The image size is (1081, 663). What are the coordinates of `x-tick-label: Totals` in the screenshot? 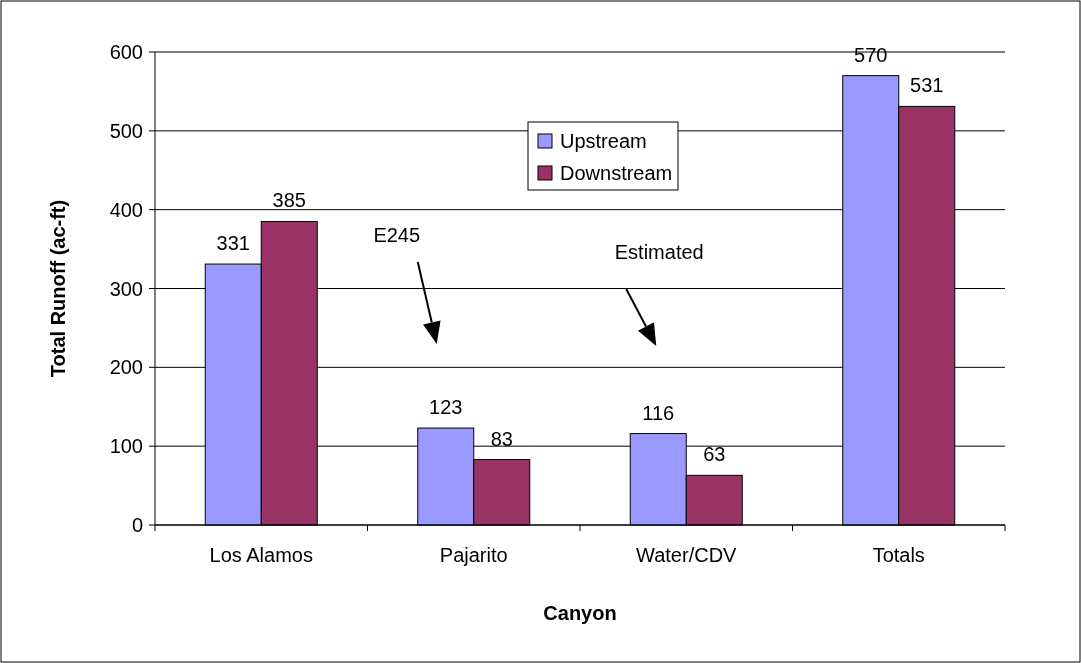 It's located at (898, 555).